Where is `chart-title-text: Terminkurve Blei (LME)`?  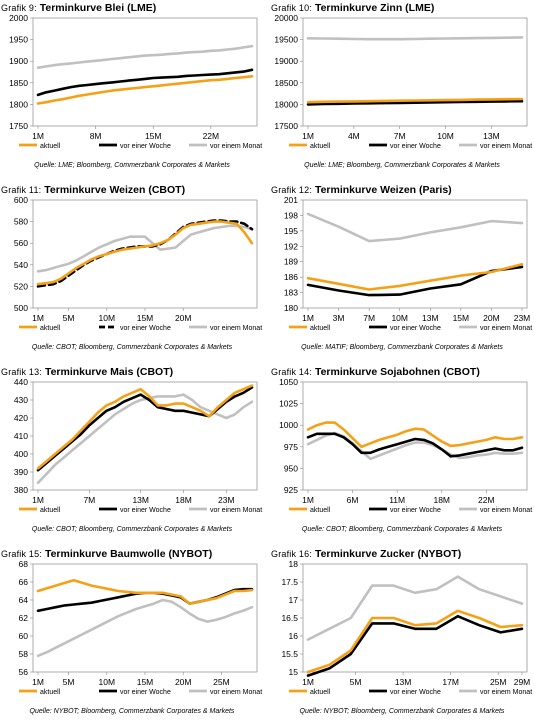 chart-title-text: Terminkurve Blei (LME) is located at coordinates (98, 8).